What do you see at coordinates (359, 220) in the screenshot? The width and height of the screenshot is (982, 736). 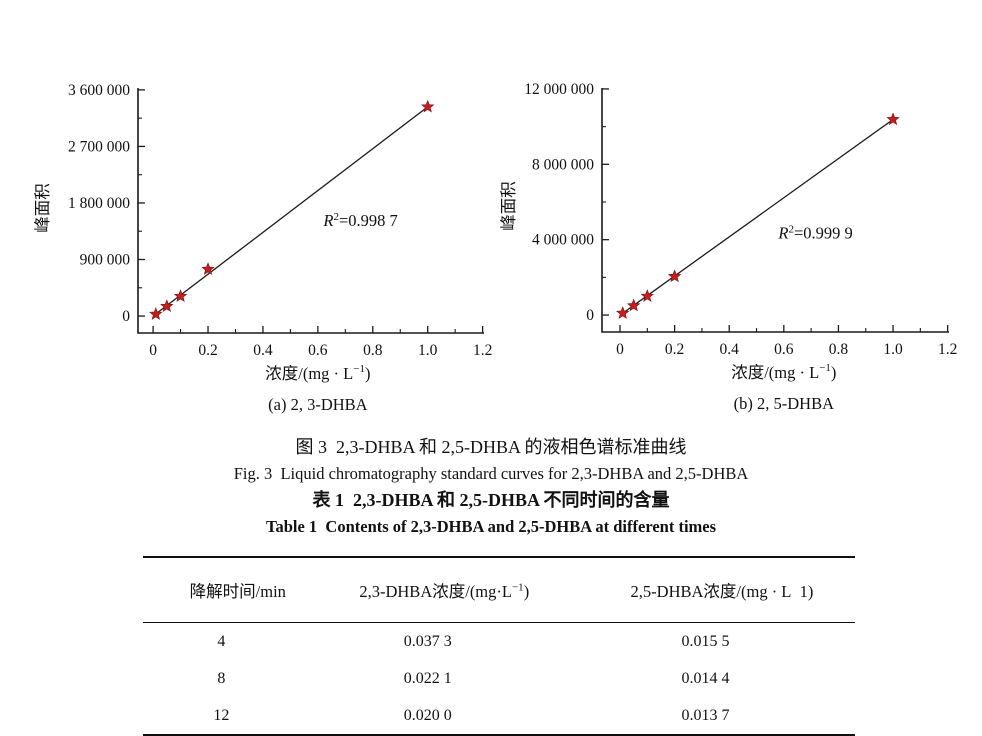 I see `r-squared-annotation: R2=0.998 7` at bounding box center [359, 220].